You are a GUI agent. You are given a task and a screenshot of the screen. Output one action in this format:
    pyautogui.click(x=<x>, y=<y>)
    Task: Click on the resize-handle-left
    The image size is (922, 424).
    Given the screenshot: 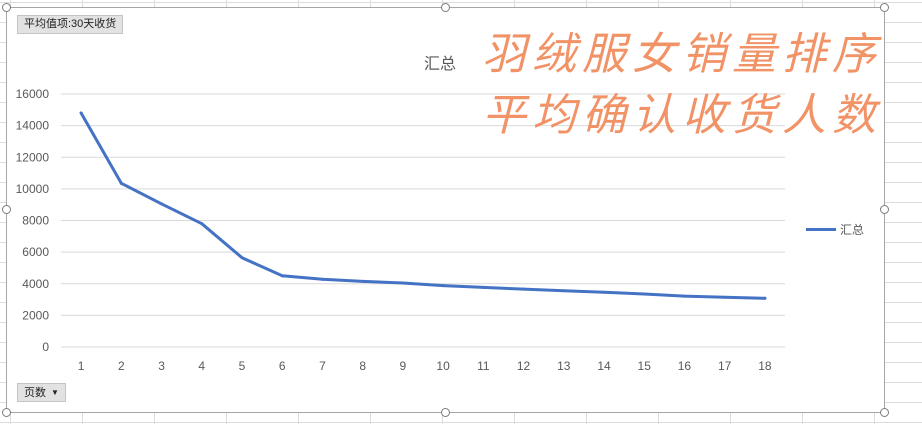 What is the action you would take?
    pyautogui.click(x=6, y=209)
    